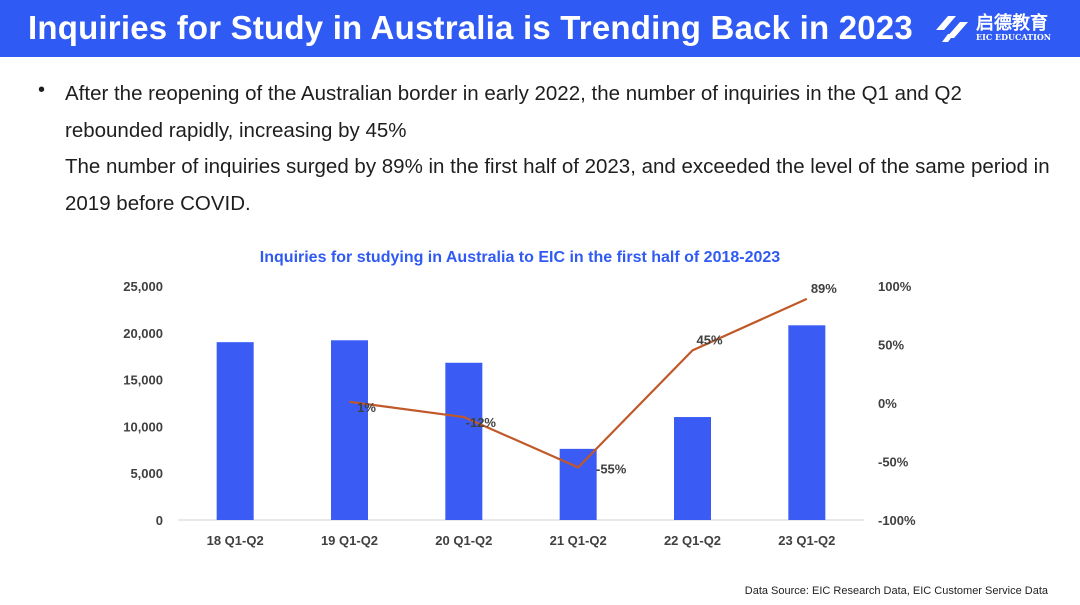  What do you see at coordinates (1014, 37) in the screenshot?
I see `logo-english-text: EIC EDUCATION` at bounding box center [1014, 37].